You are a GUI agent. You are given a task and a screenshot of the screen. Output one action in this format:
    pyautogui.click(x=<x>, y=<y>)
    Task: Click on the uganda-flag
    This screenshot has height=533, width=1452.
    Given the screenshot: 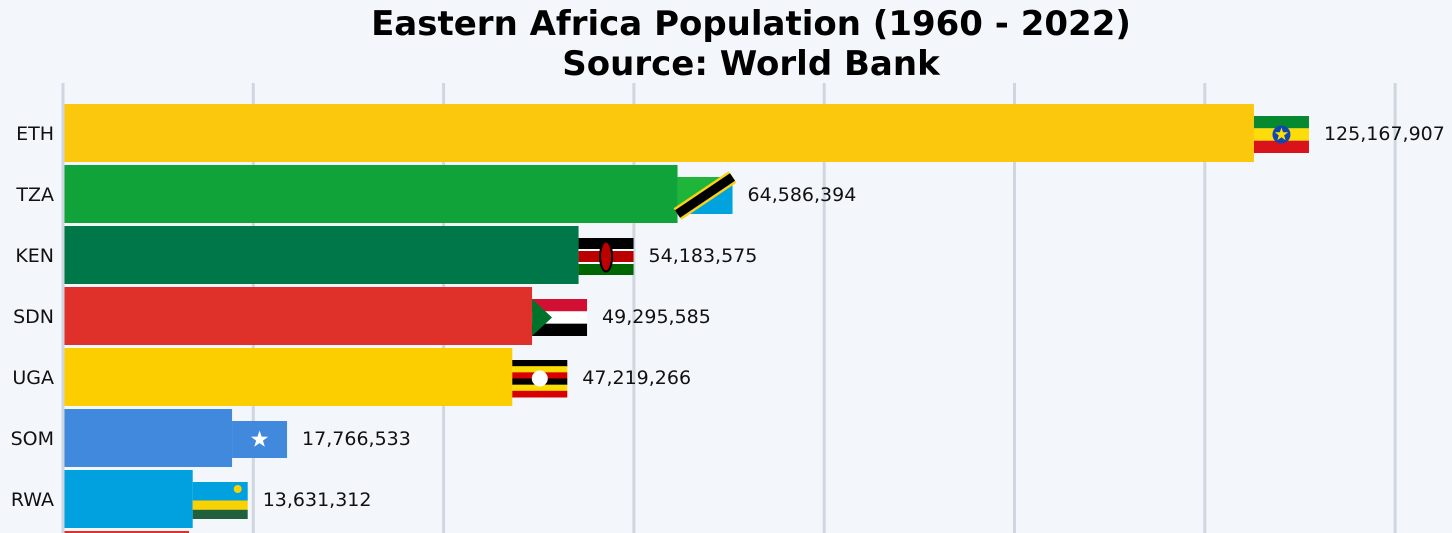 What is the action you would take?
    pyautogui.click(x=540, y=379)
    